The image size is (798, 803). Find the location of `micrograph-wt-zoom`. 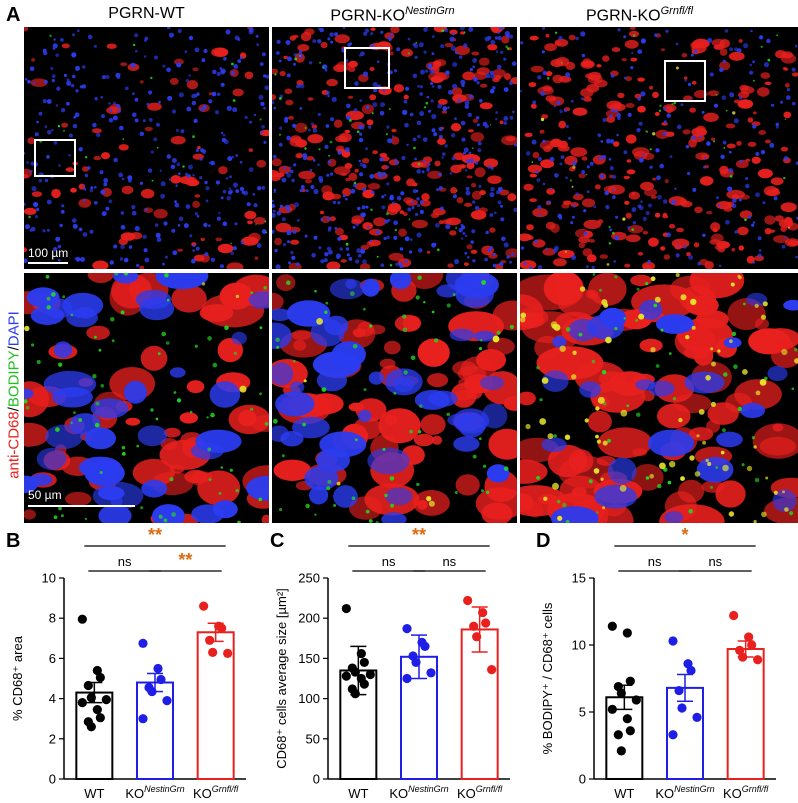

micrograph-wt-zoom is located at coordinates (146, 398).